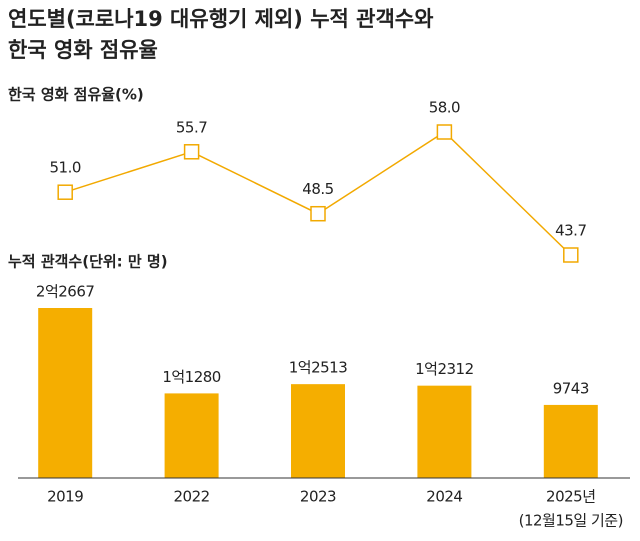  What do you see at coordinates (318, 368) in the screenshot?
I see `value-label: 1억2513` at bounding box center [318, 368].